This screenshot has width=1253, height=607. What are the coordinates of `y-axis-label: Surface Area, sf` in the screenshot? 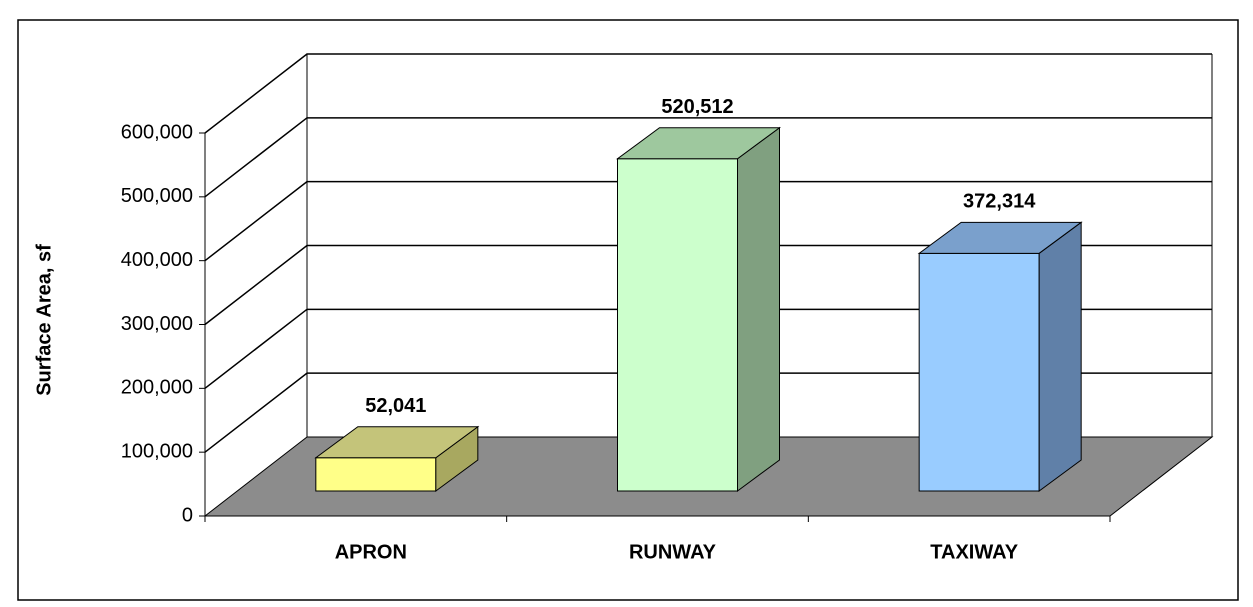 It's located at (44, 320).